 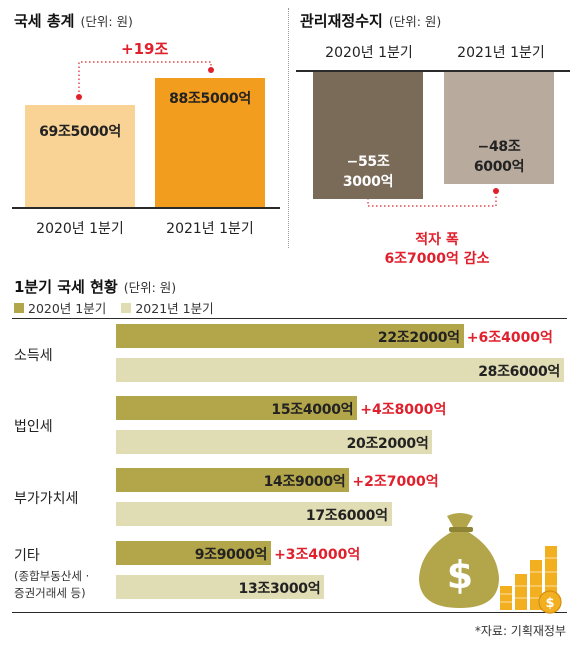 What do you see at coordinates (67, 308) in the screenshot?
I see `legend-label-2020: 2020년 1분기` at bounding box center [67, 308].